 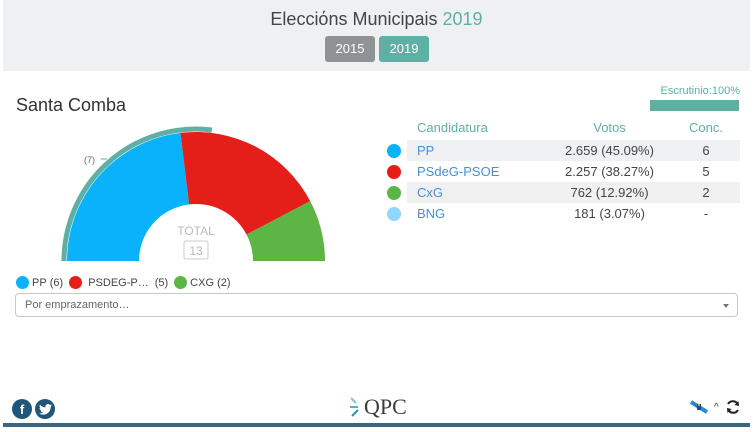 What do you see at coordinates (286, 231) in the screenshot?
I see `slice-cxg` at bounding box center [286, 231].